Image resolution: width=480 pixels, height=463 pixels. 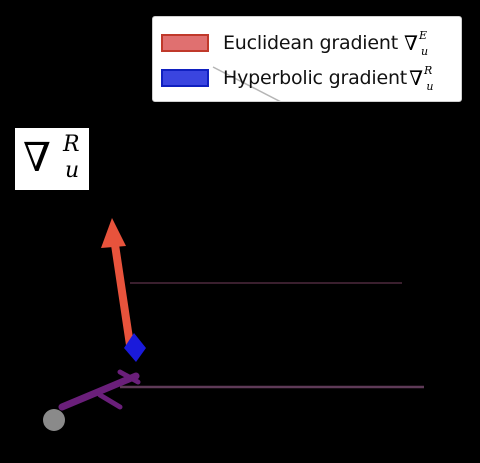 I want to click on nabla-subscript: u, so click(x=72, y=170).